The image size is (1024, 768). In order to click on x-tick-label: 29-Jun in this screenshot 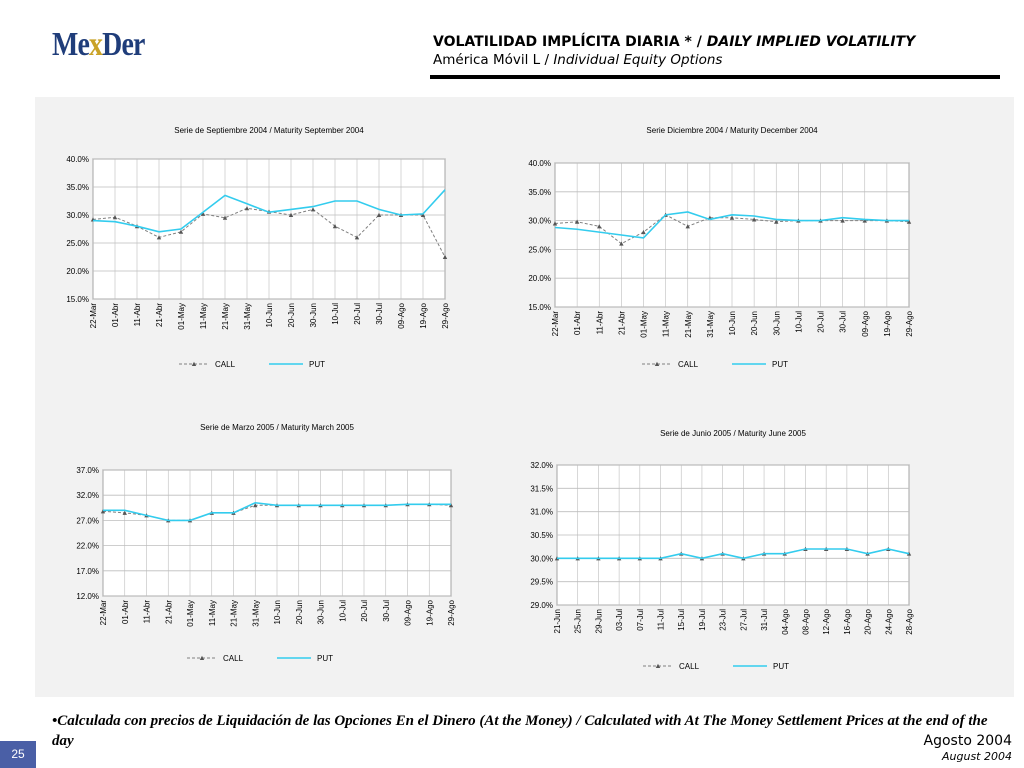, I will do `click(598, 621)`.